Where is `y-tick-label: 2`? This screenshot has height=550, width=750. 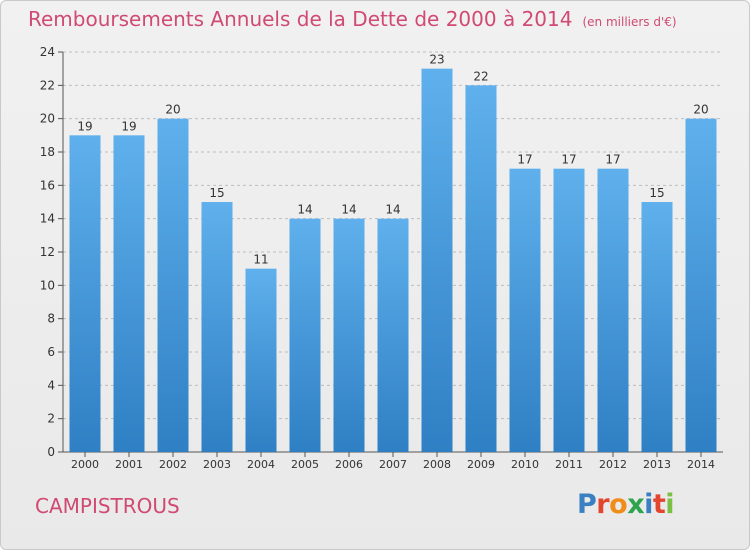 y-tick-label: 2 is located at coordinates (51, 419).